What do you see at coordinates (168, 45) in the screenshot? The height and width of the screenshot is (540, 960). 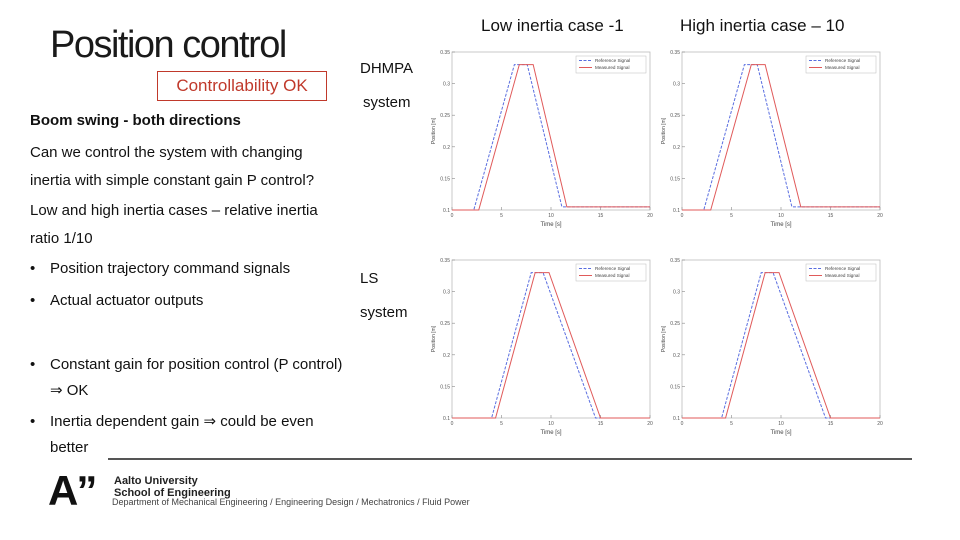 I see `slide-title: Position control` at bounding box center [168, 45].